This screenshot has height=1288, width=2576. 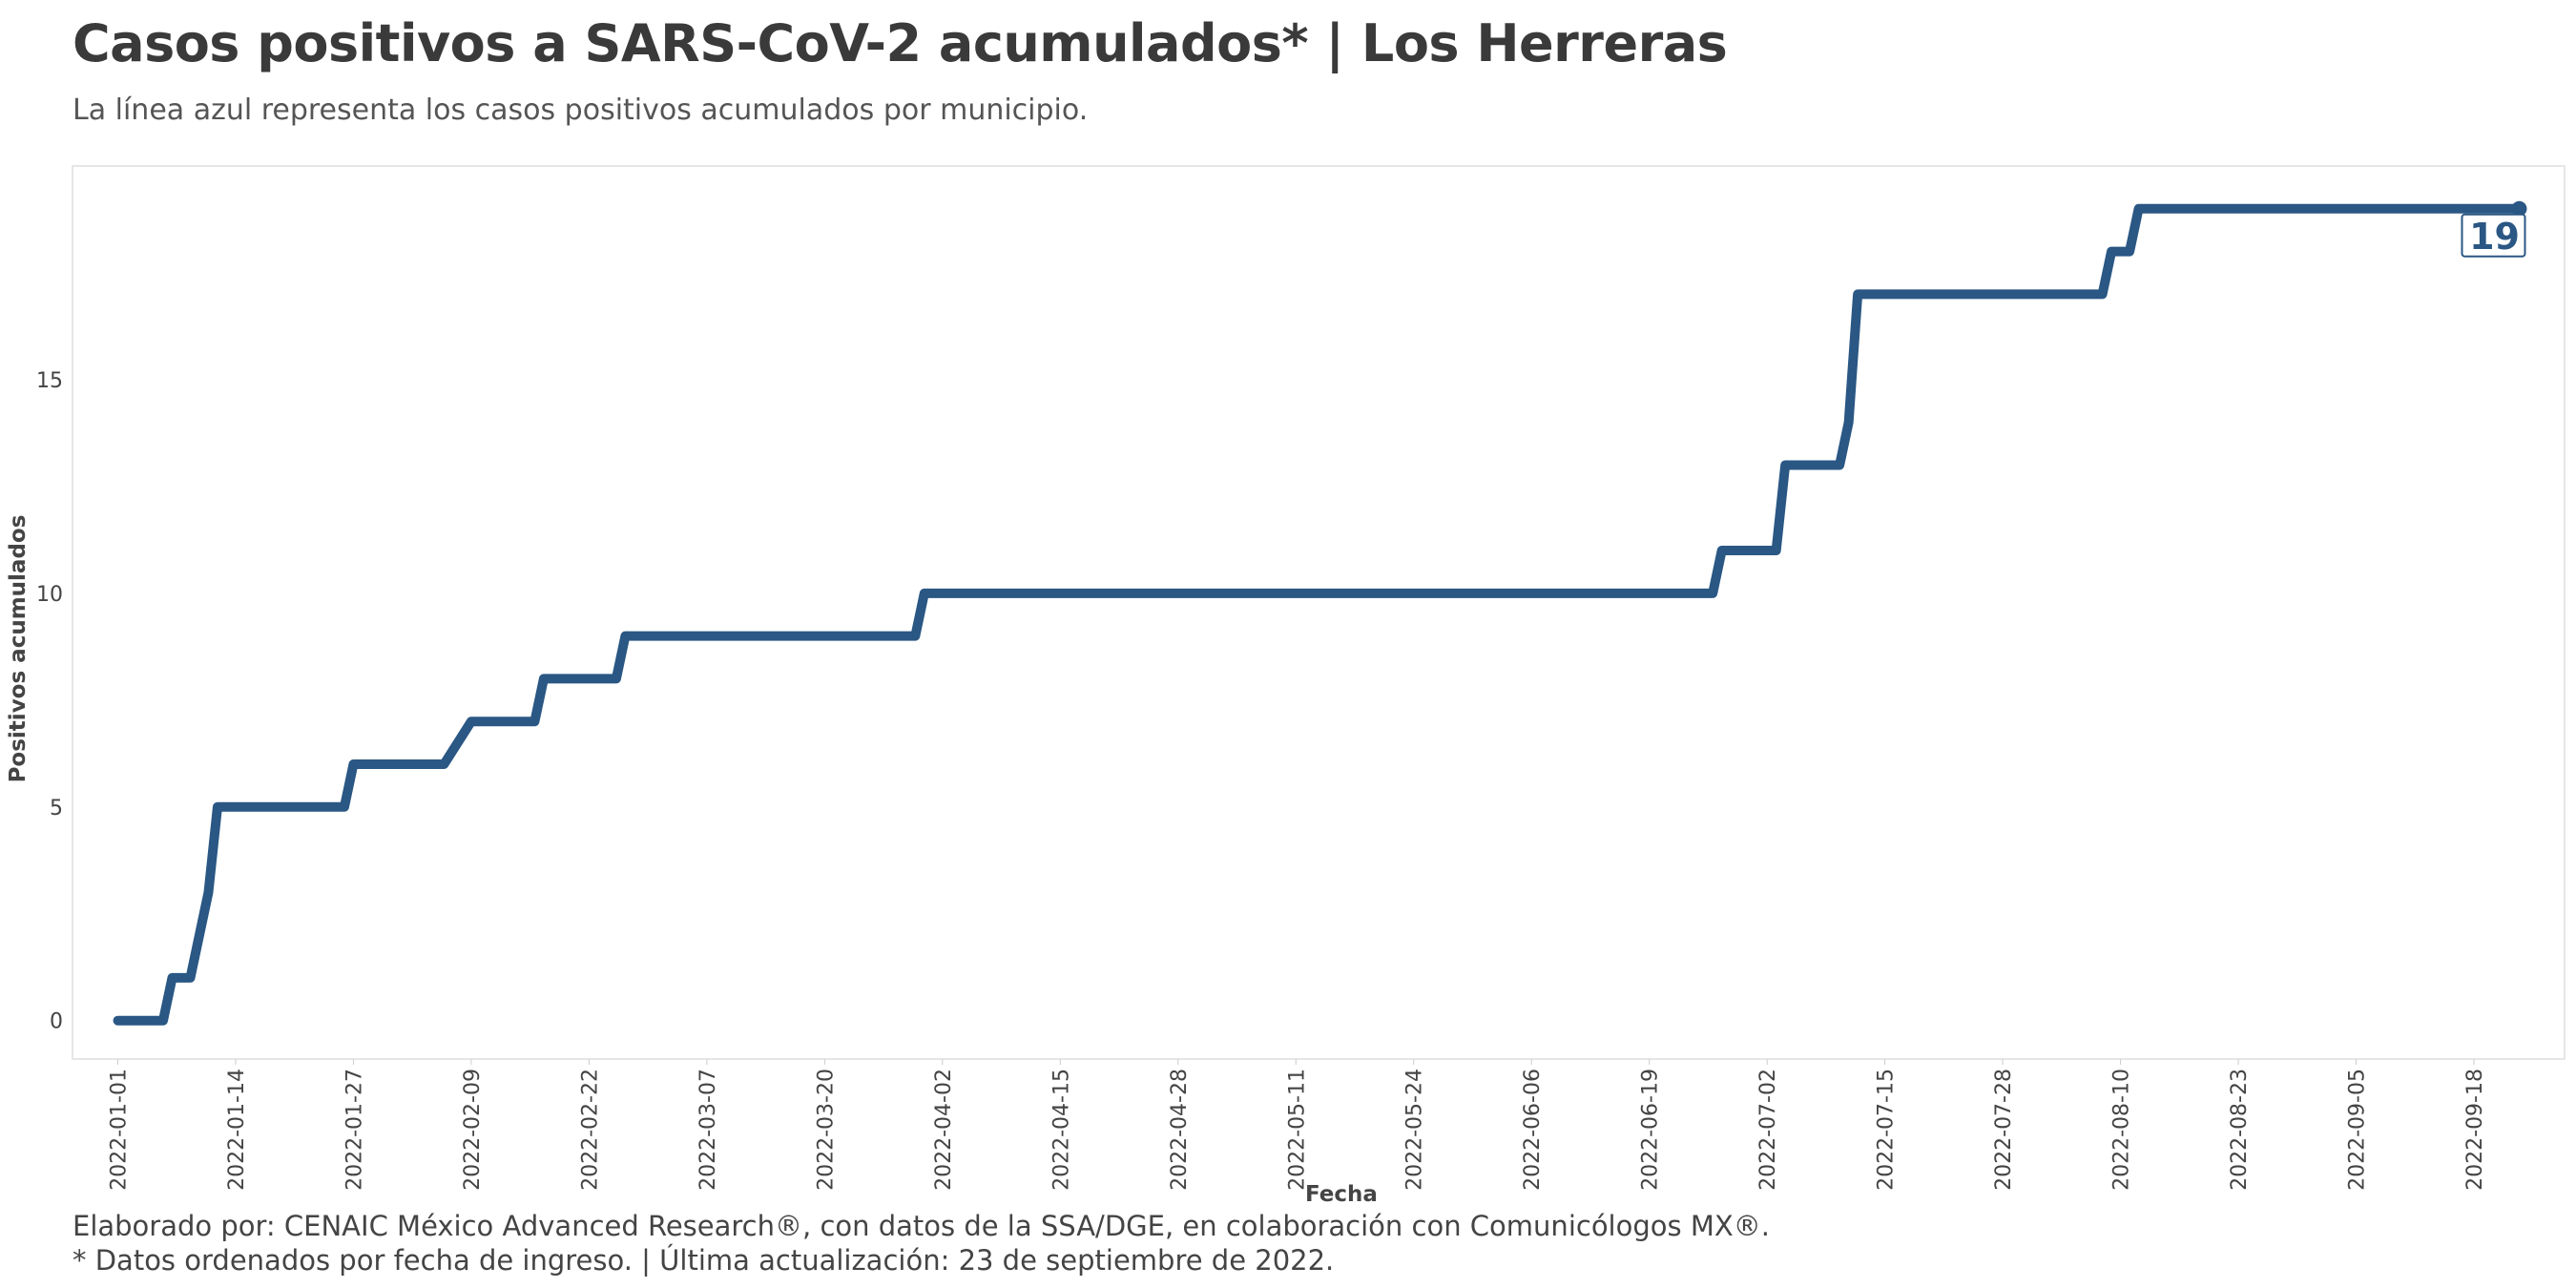 What do you see at coordinates (18, 649) in the screenshot?
I see `y-axis-label: Positivos acumulados` at bounding box center [18, 649].